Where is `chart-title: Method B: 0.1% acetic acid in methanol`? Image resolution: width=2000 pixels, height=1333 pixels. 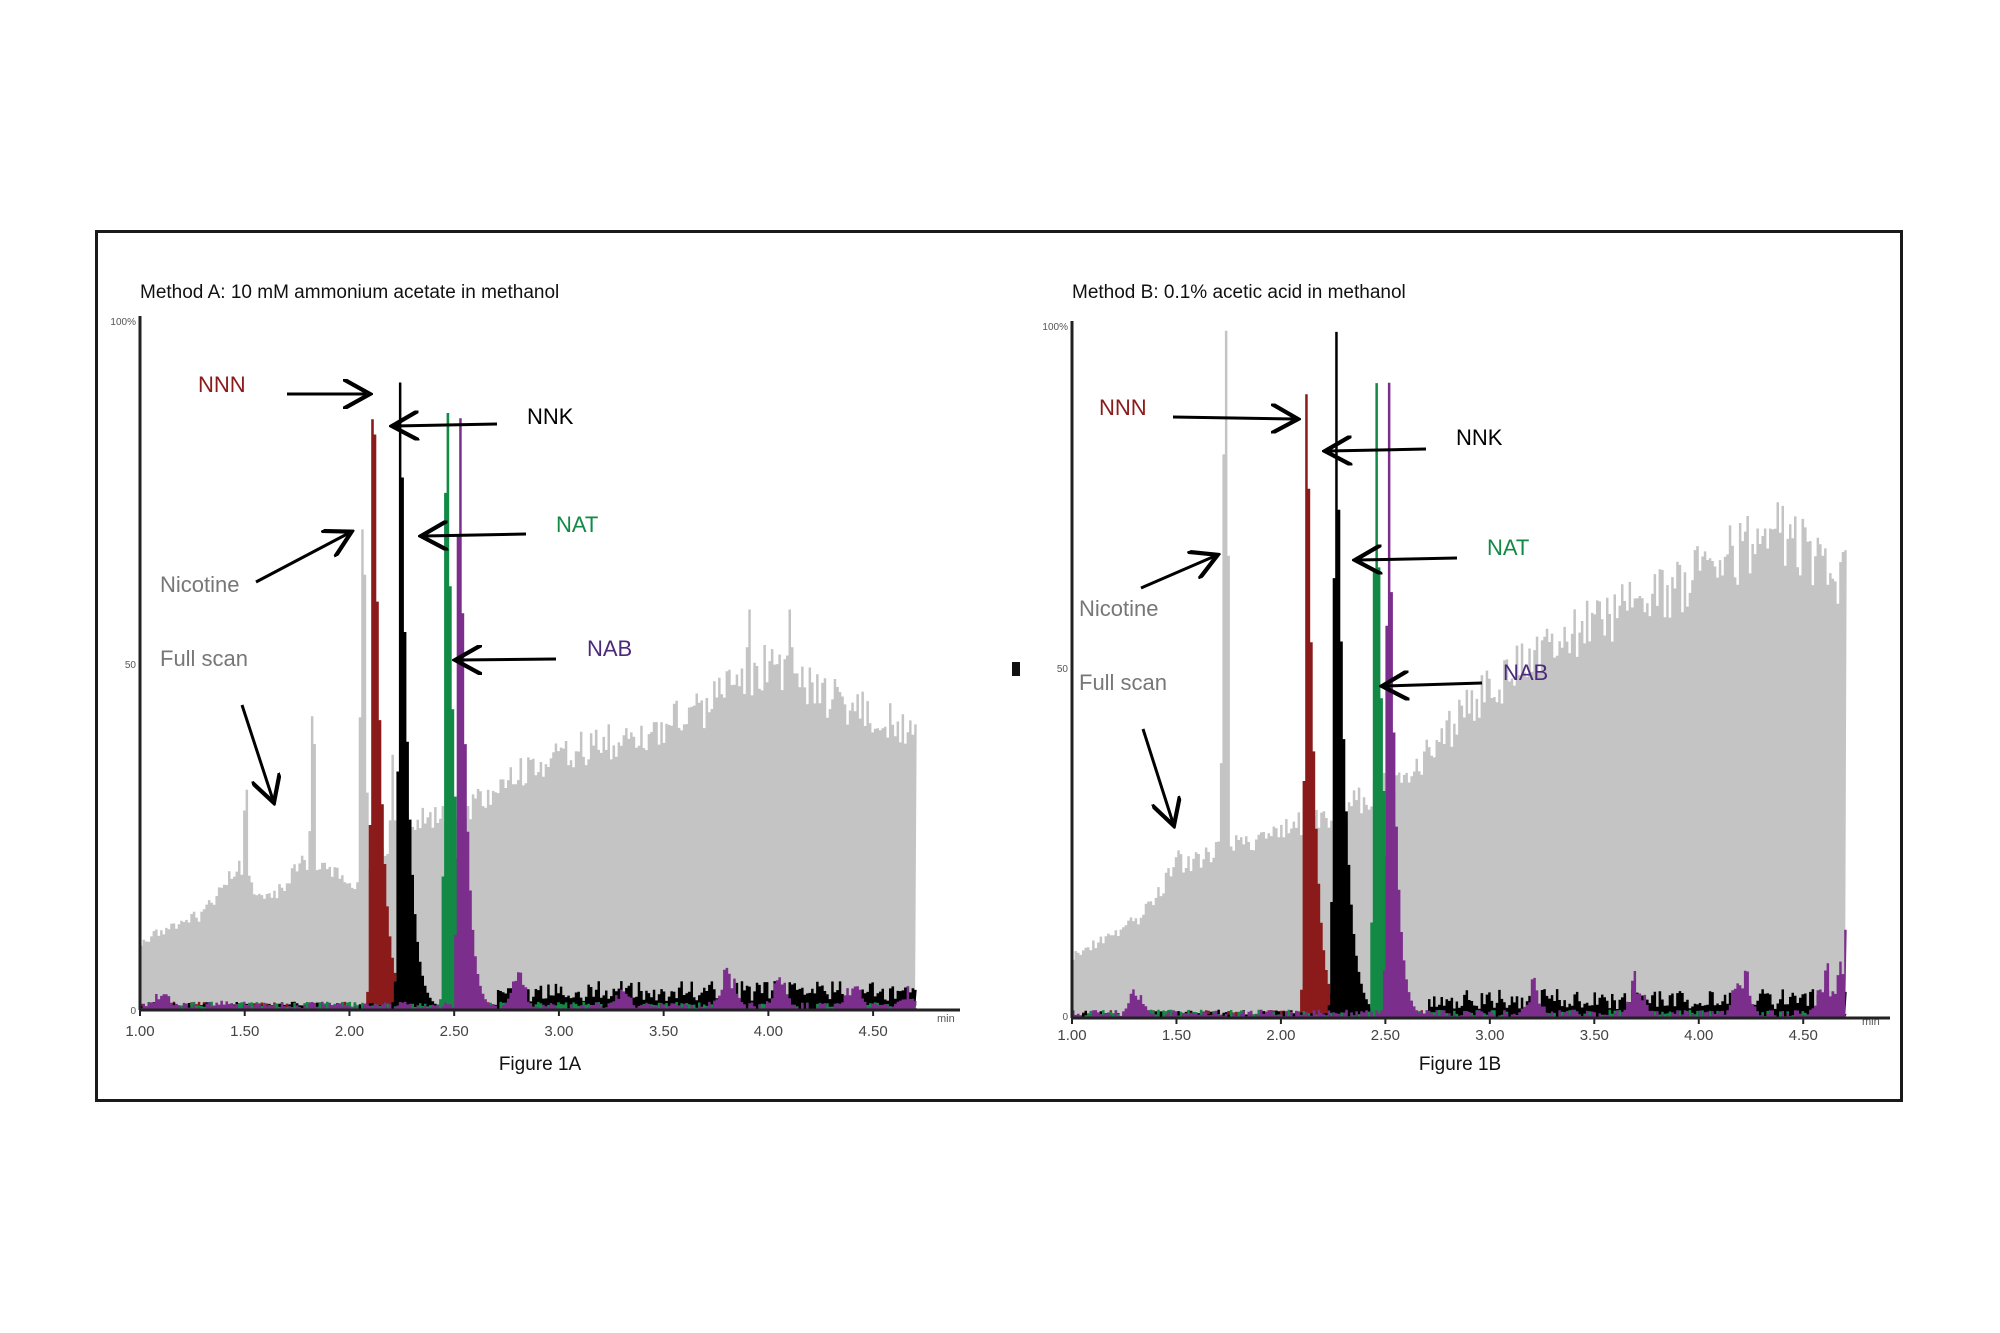 chart-title: Method B: 0.1% acetic acid in methanol is located at coordinates (1239, 292).